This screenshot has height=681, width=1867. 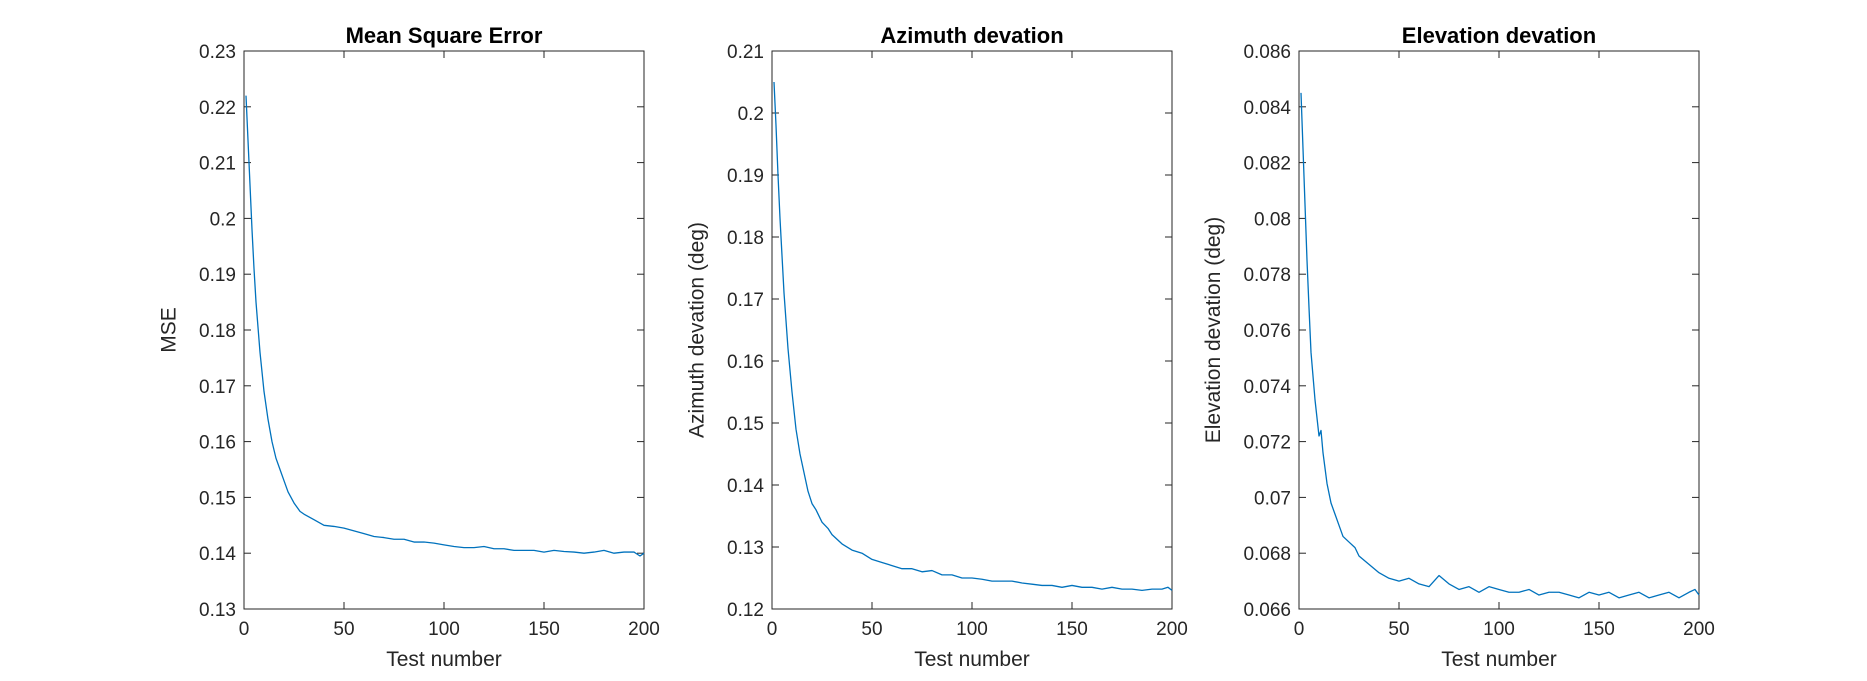 I want to click on y-tick-label: 0.072, so click(x=1267, y=443).